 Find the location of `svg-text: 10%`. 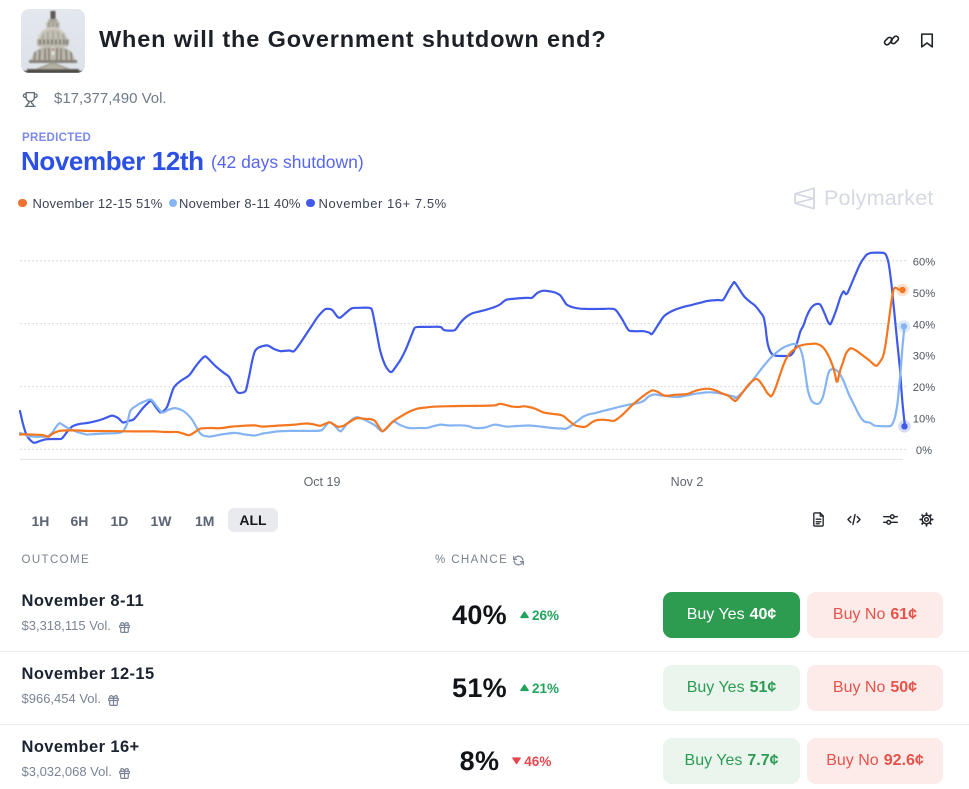

svg-text: 10% is located at coordinates (924, 420).